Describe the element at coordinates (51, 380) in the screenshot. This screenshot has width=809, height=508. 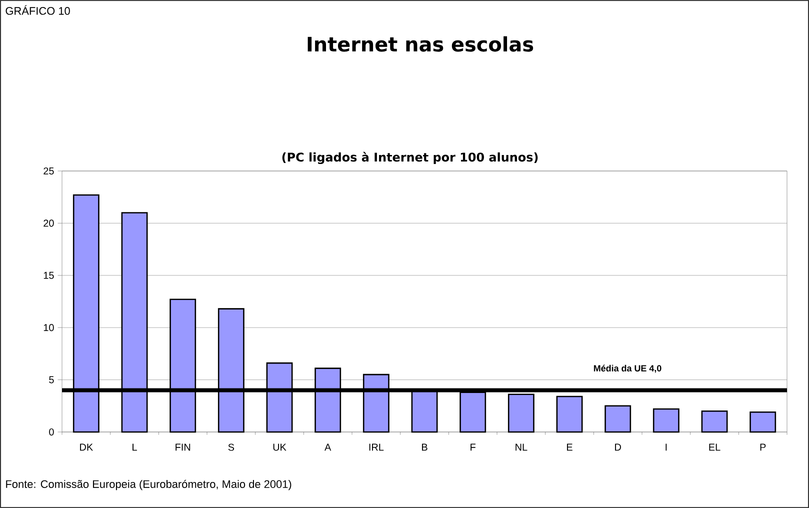
I see `y-tick-label: 5` at that location.